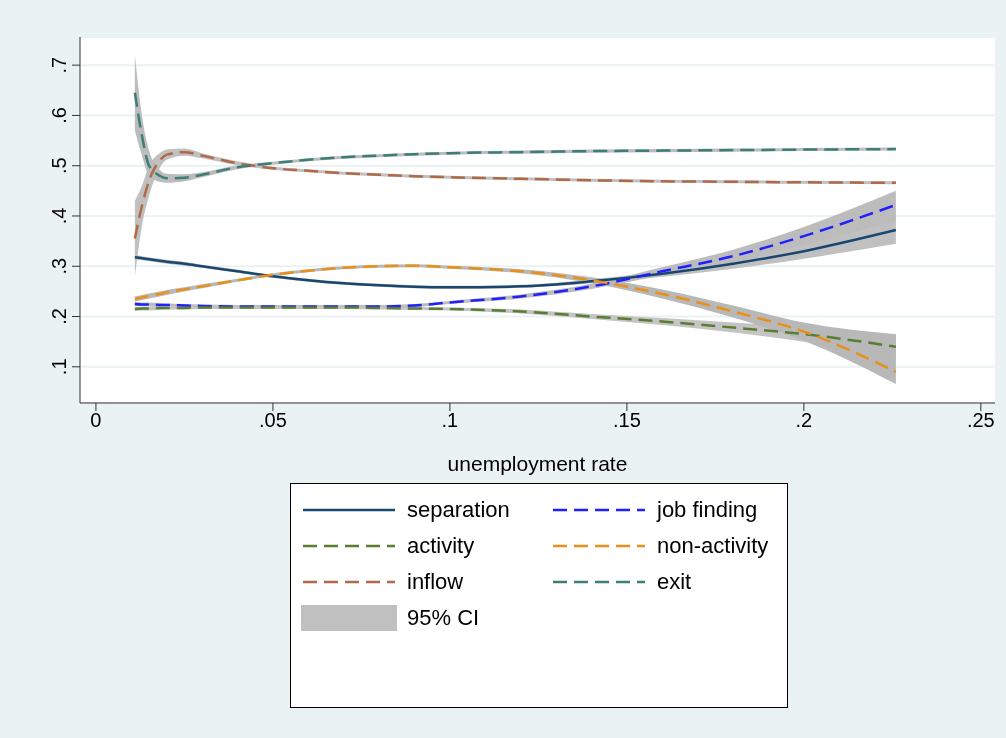 This screenshot has width=1006, height=738. I want to click on legend-label: non-activity, so click(713, 546).